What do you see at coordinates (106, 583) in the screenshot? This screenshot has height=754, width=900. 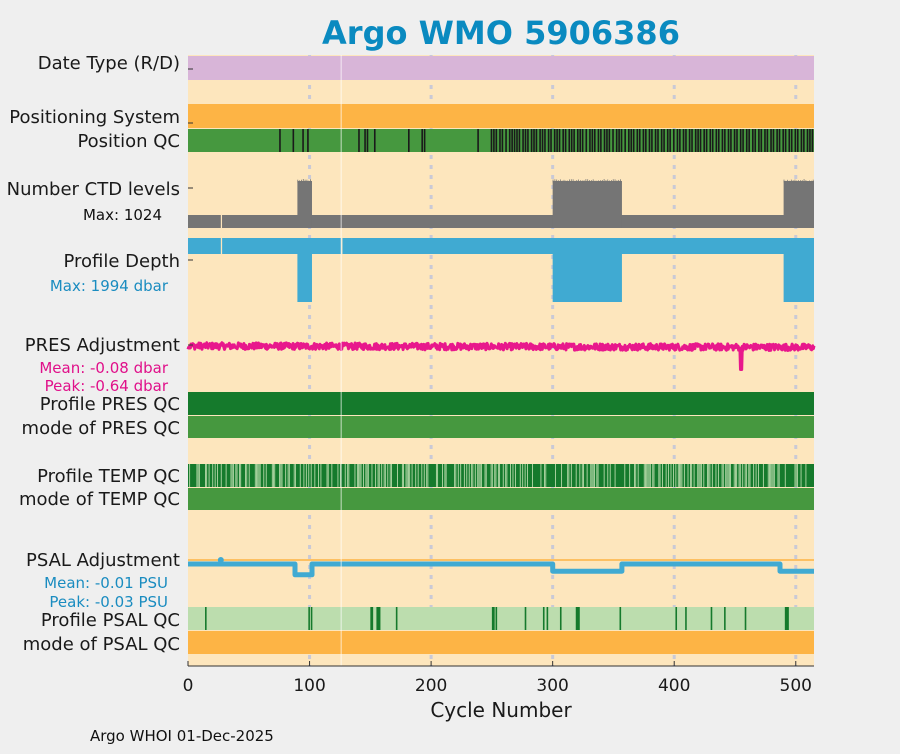 I see `label-psal-mean: Mean: -0.01 PSU` at bounding box center [106, 583].